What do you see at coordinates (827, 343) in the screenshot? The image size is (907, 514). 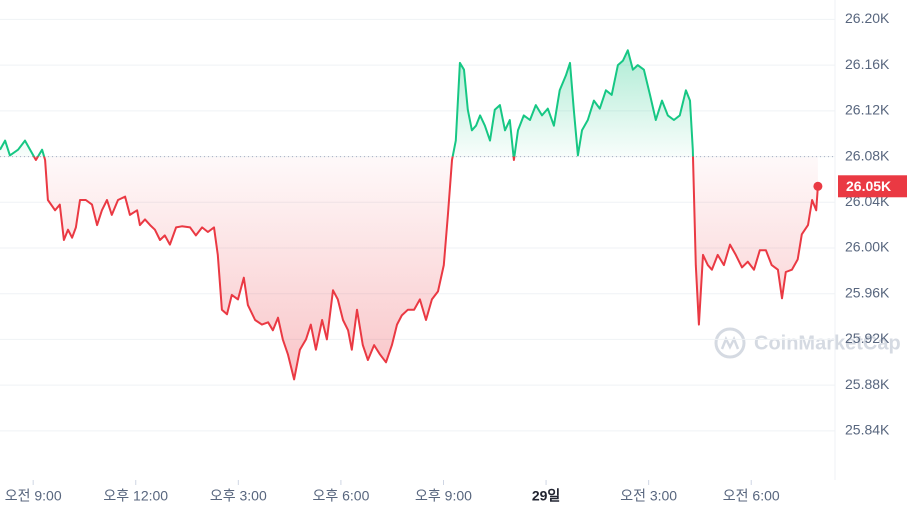 I see `watermark-text: CoinMarketCap` at bounding box center [827, 343].